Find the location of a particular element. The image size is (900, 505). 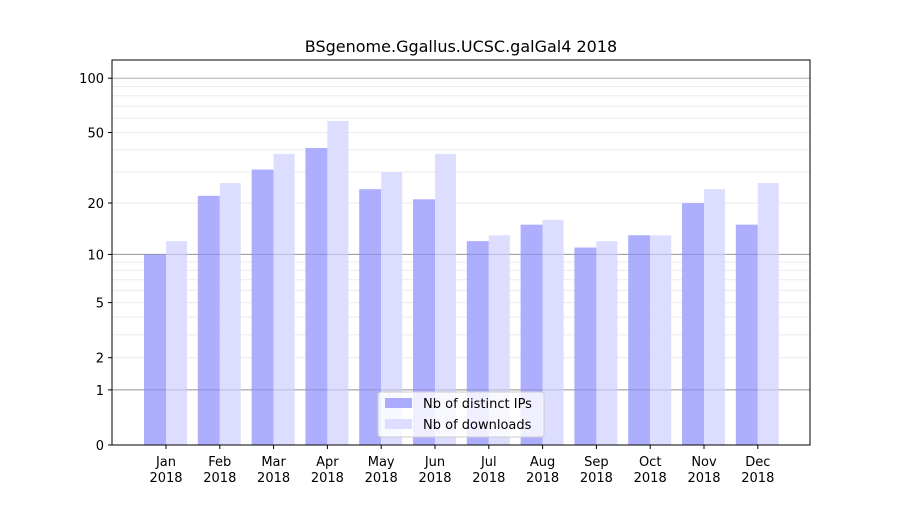

x-tick-label: Jul 2018 is located at coordinates (488, 470).